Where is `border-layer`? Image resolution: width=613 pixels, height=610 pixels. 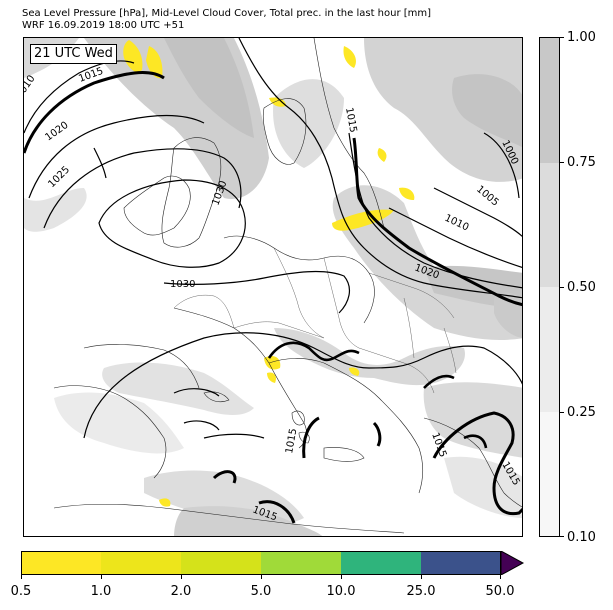 border-layer is located at coordinates (315, 320).